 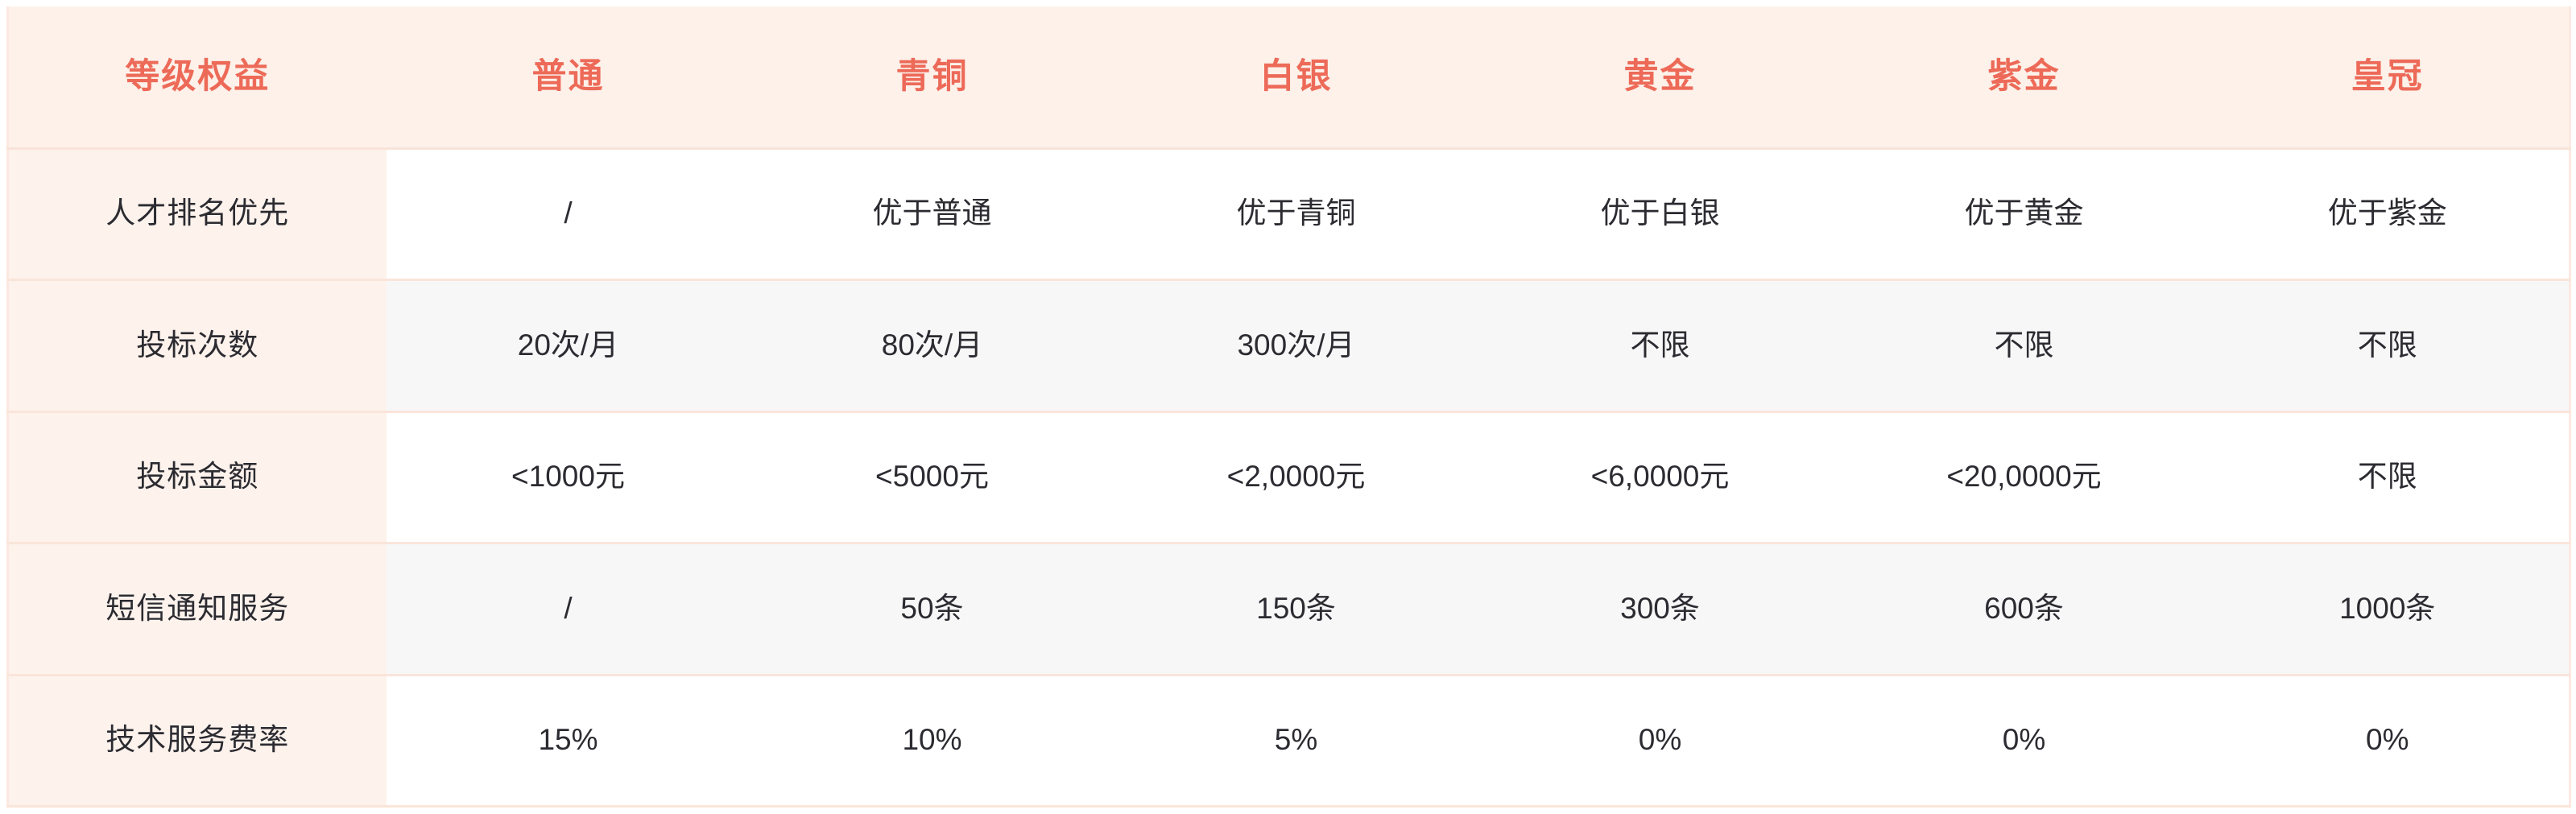 I want to click on column-header-huangguan: 皇冠, so click(x=2388, y=78).